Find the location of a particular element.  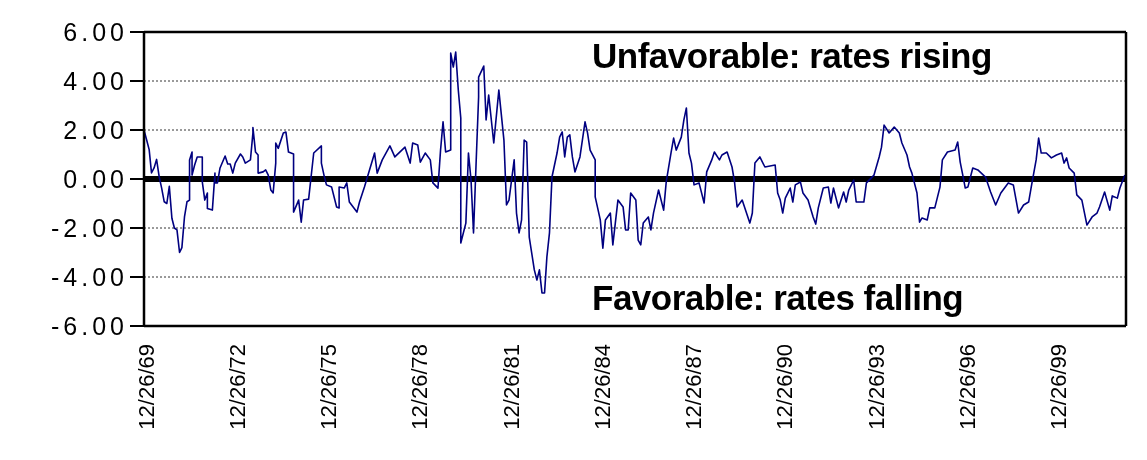

y-tick-label: -4.00 is located at coordinates (89, 276).